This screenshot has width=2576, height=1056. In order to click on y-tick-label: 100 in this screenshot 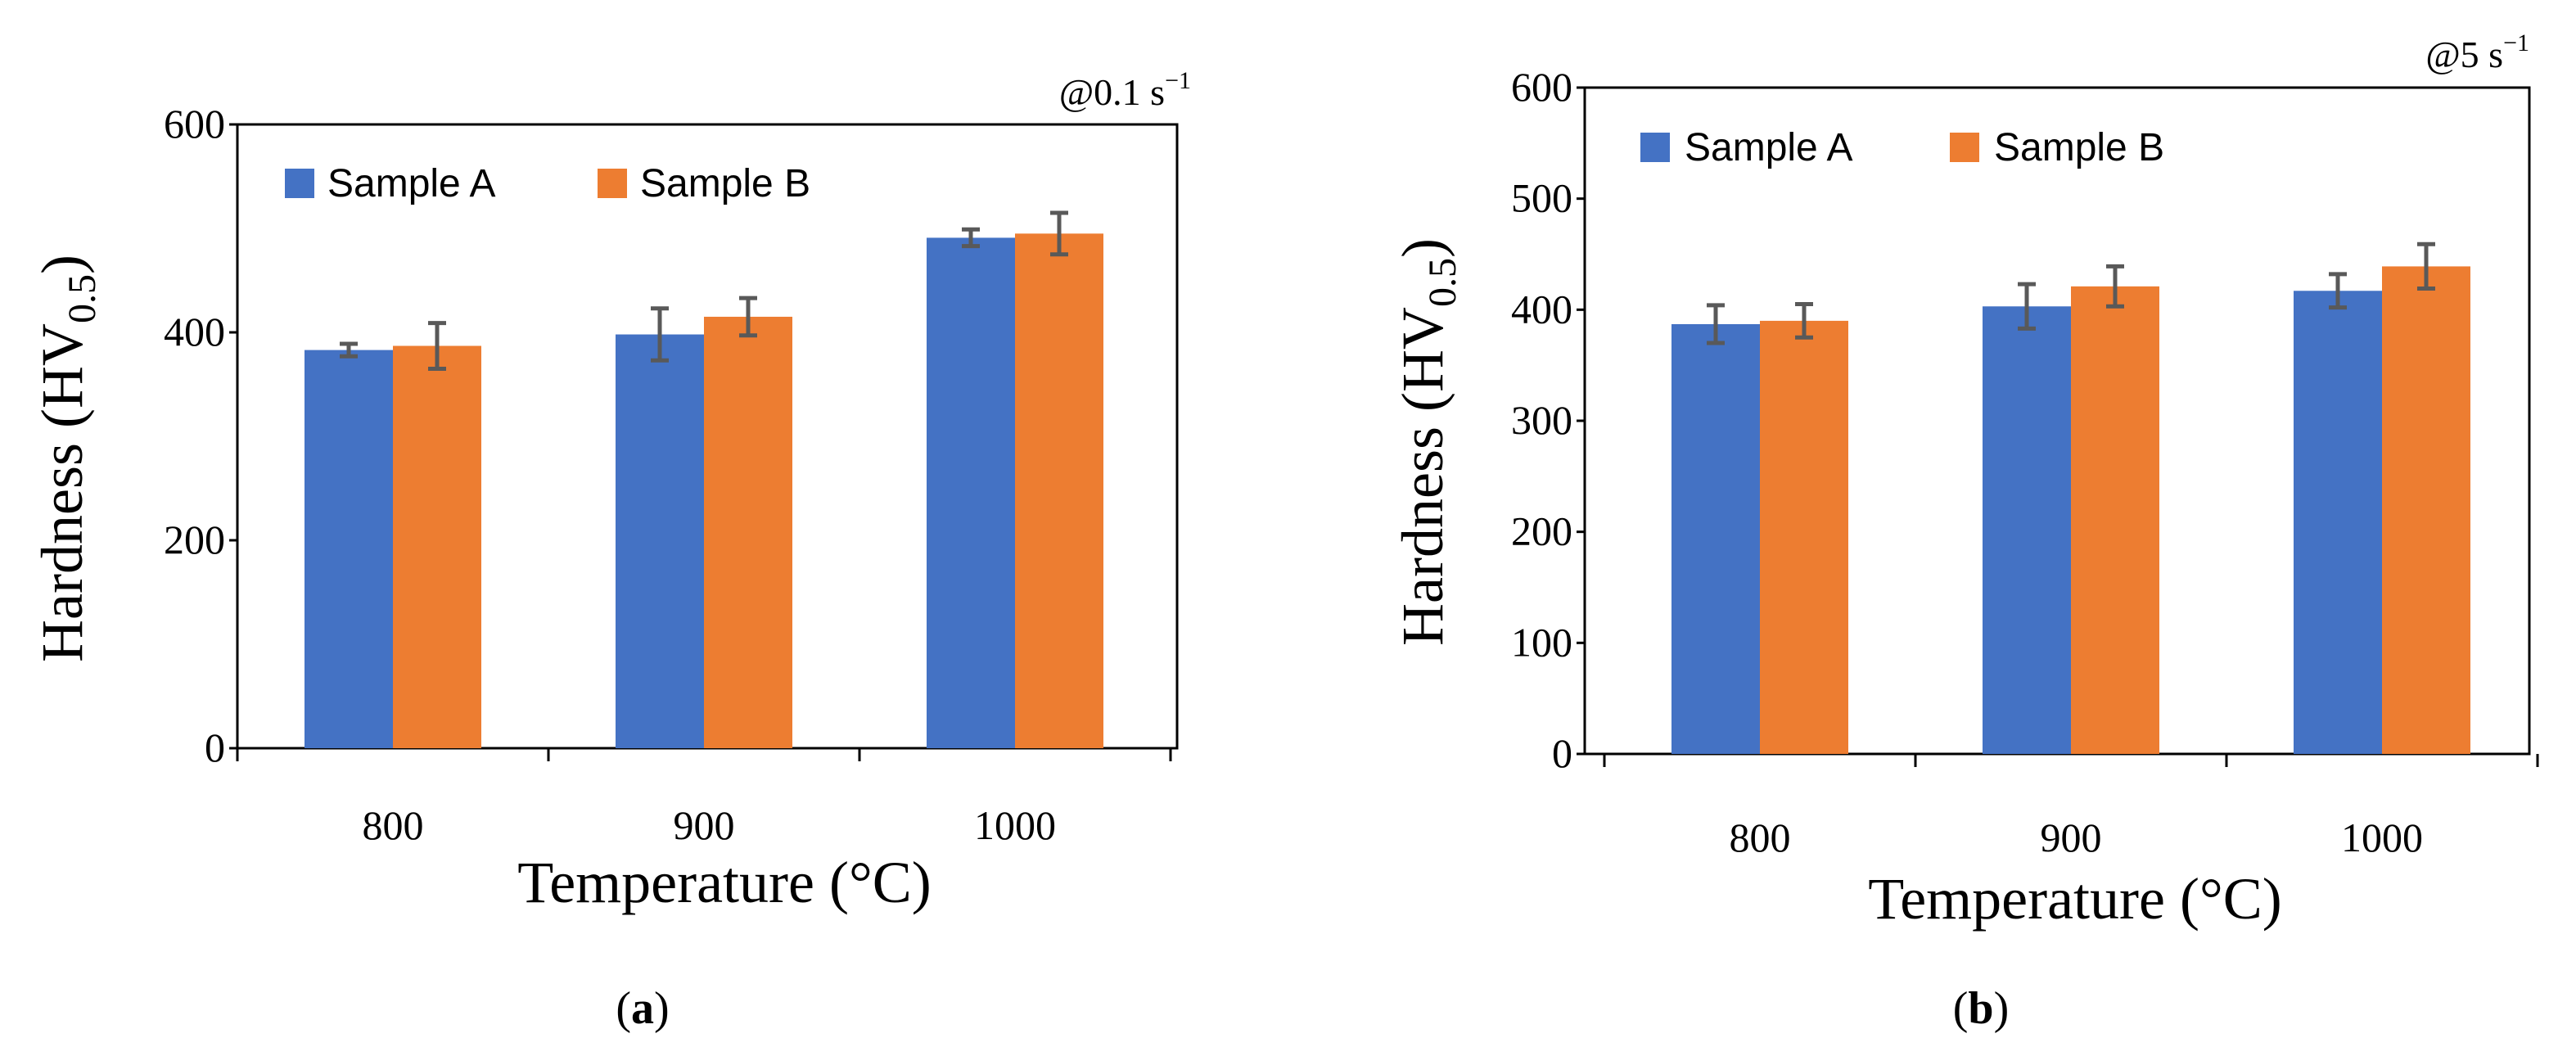, I will do `click(1541, 642)`.